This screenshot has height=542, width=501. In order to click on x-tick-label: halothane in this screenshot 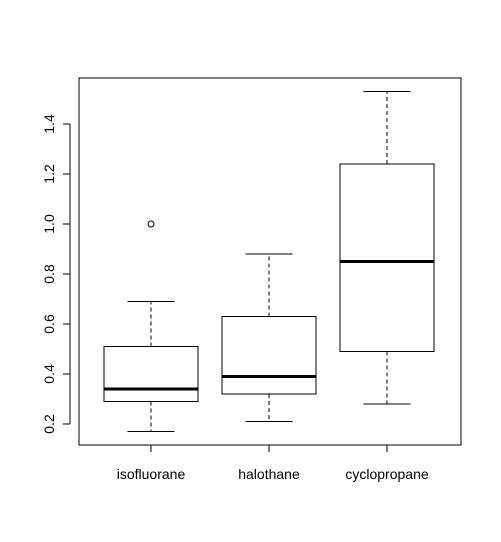, I will do `click(269, 474)`.